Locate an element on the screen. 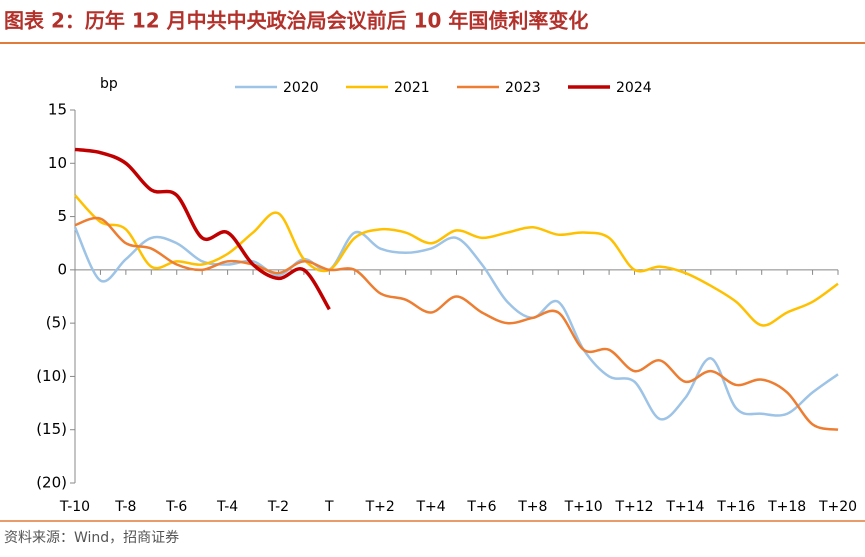 The image size is (865, 557). y-tick-label: 5 is located at coordinates (62, 216).